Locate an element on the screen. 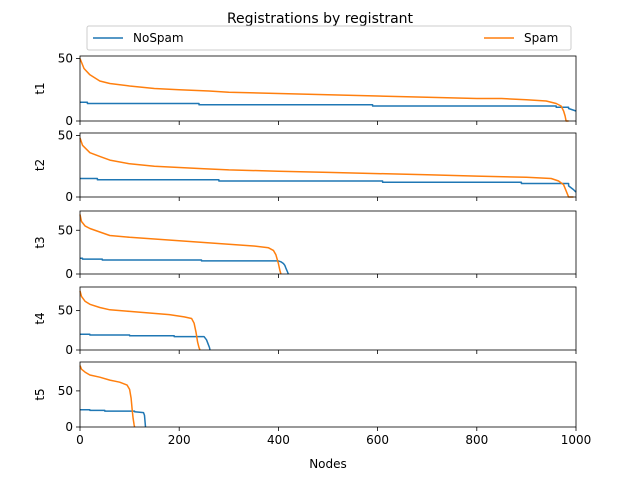  series-spam-t1 is located at coordinates (324, 90).